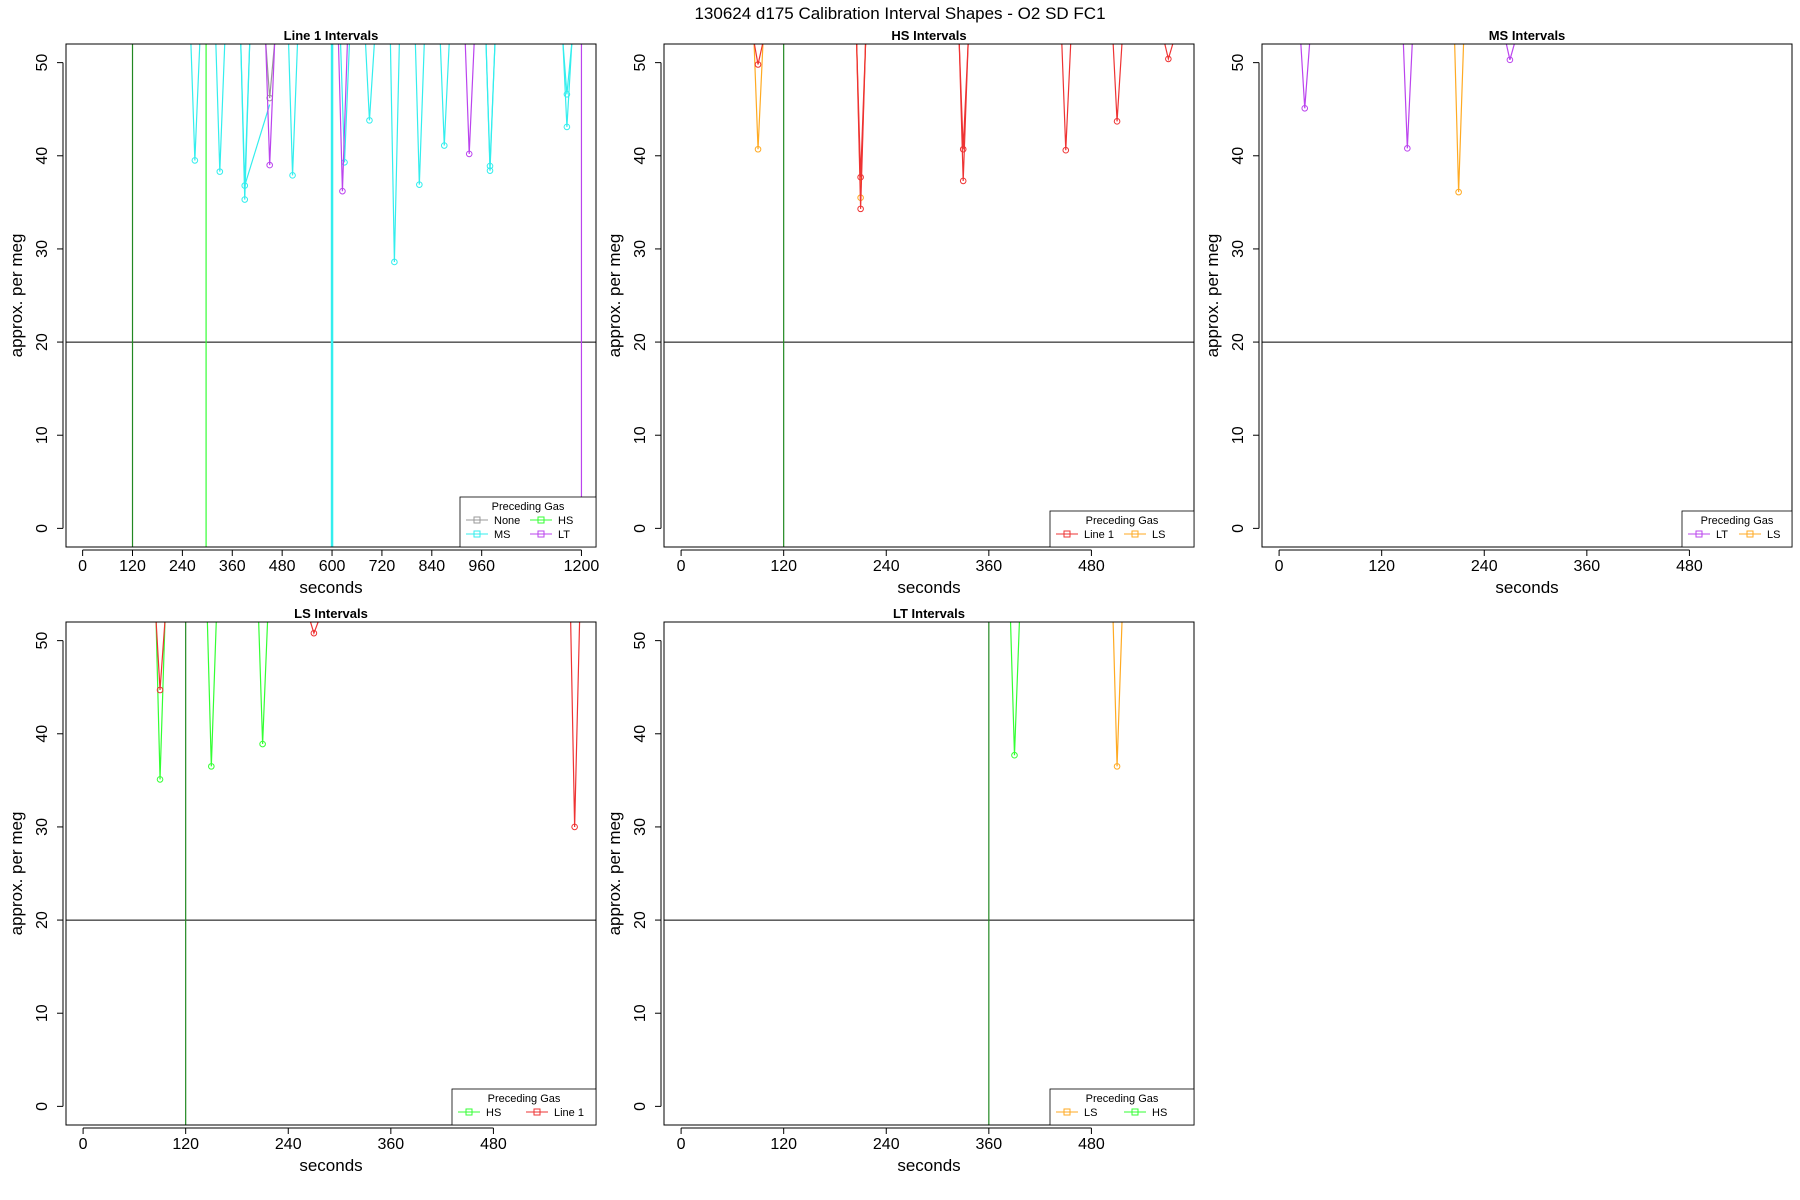  I want to click on legend: Preceding Gas None HS MS LT, so click(528, 522).